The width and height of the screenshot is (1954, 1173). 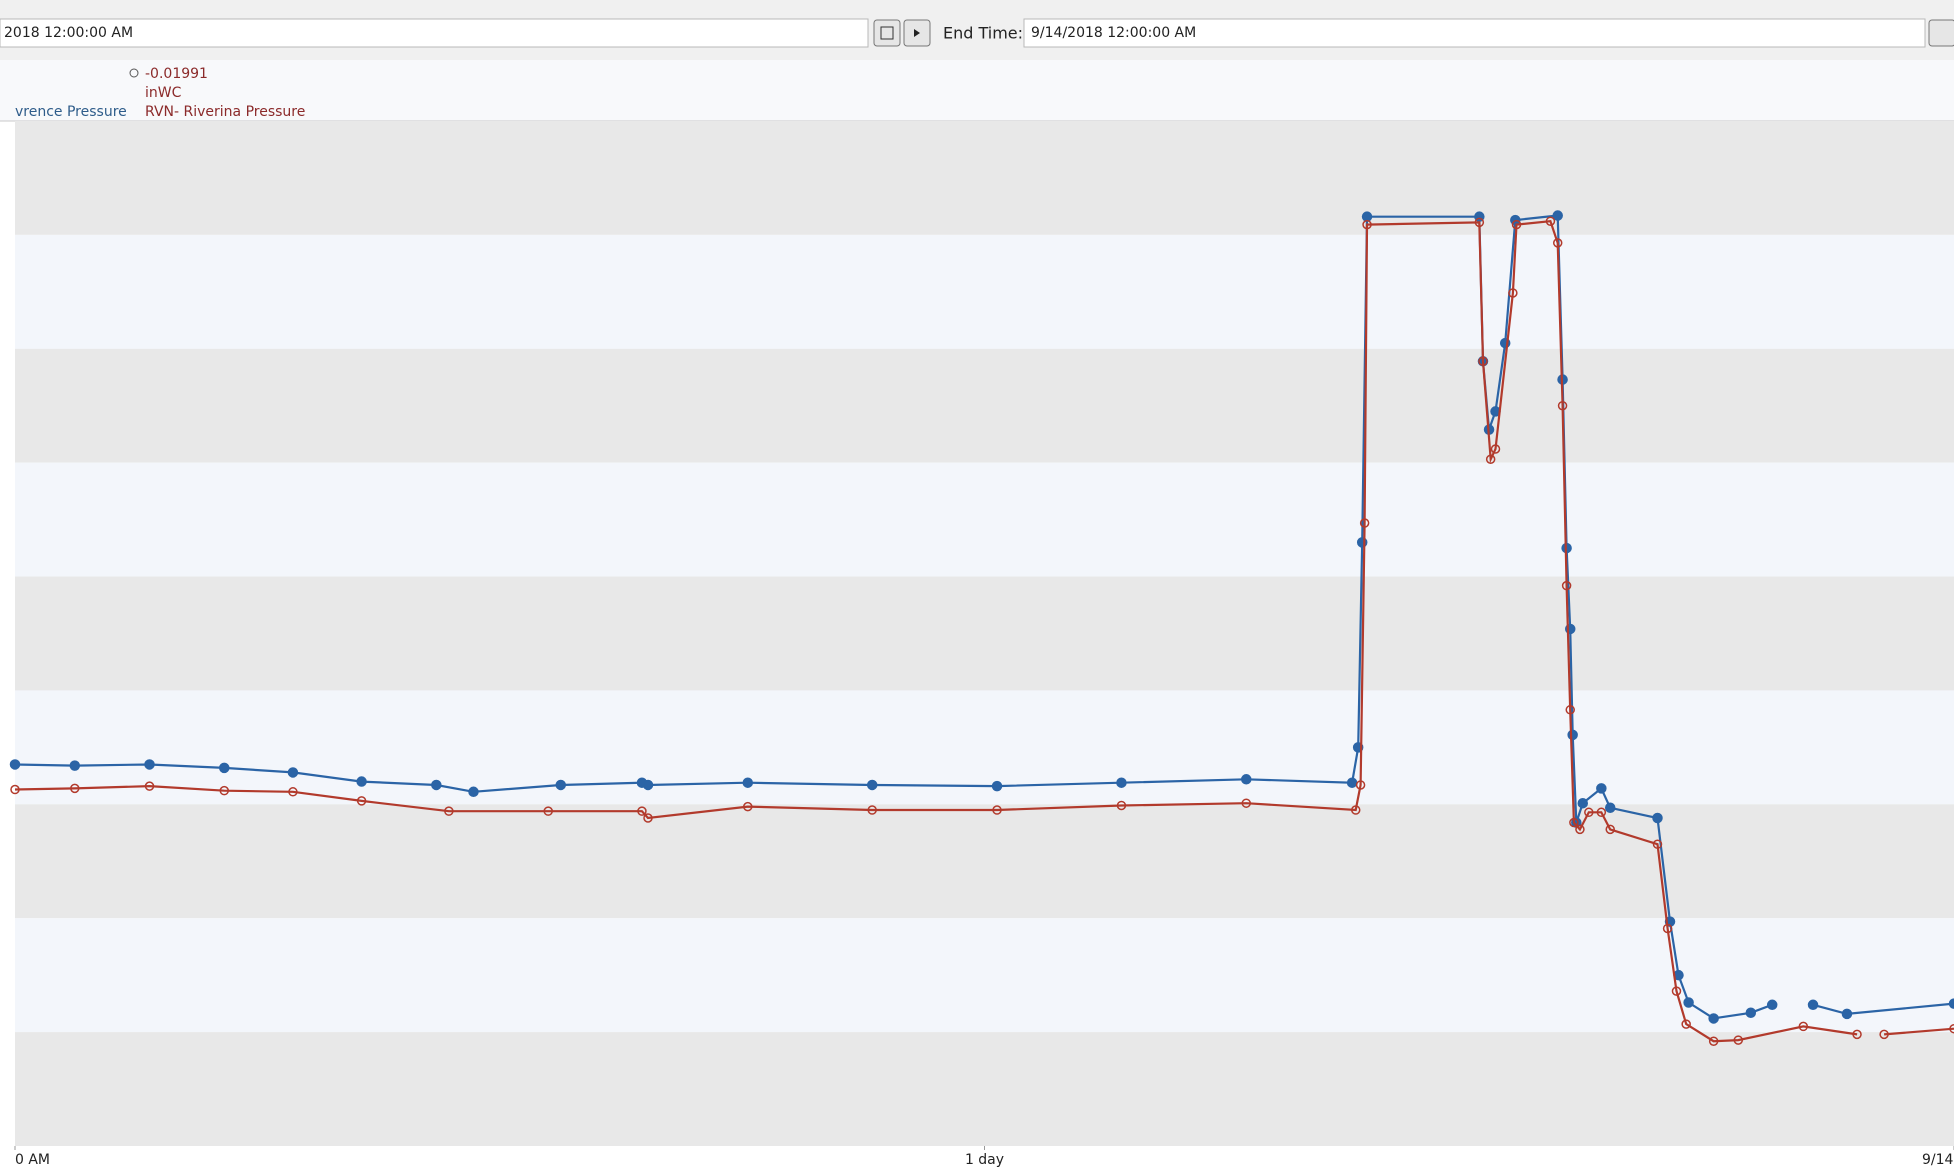 I want to click on legend-area, so click(x=977, y=90).